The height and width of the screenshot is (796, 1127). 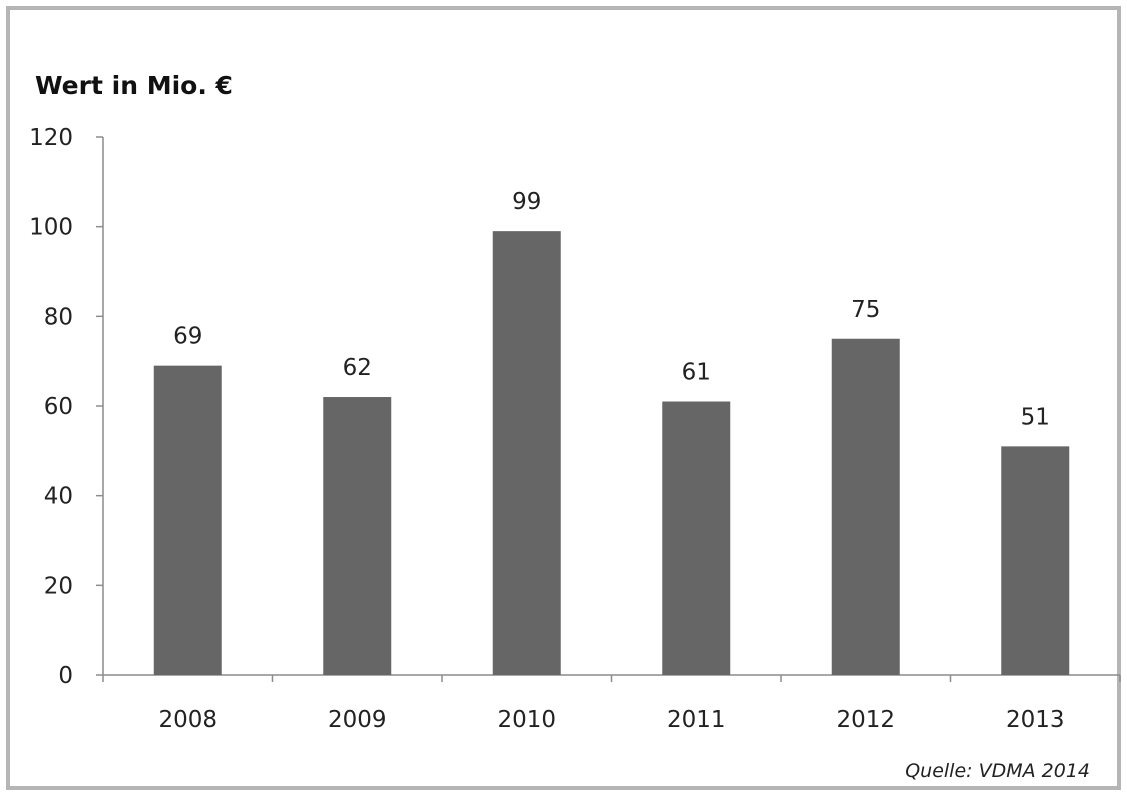 What do you see at coordinates (526, 453) in the screenshot?
I see `bar-2010` at bounding box center [526, 453].